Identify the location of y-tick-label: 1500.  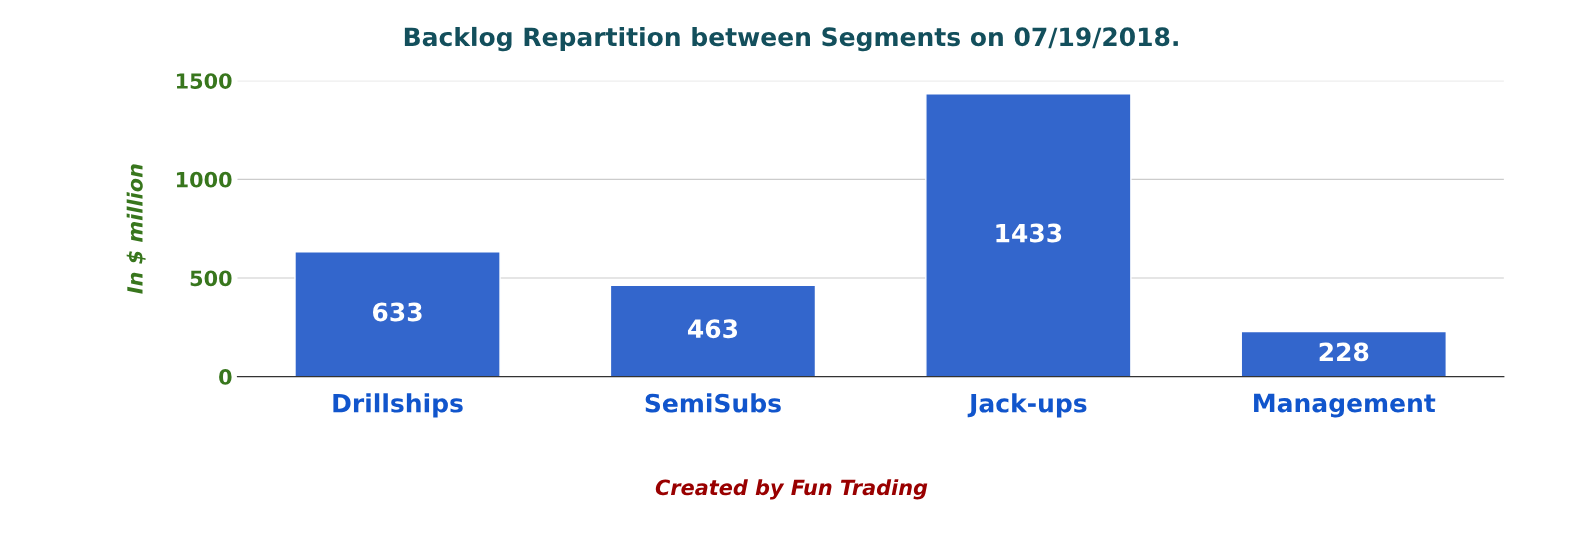
(204, 81).